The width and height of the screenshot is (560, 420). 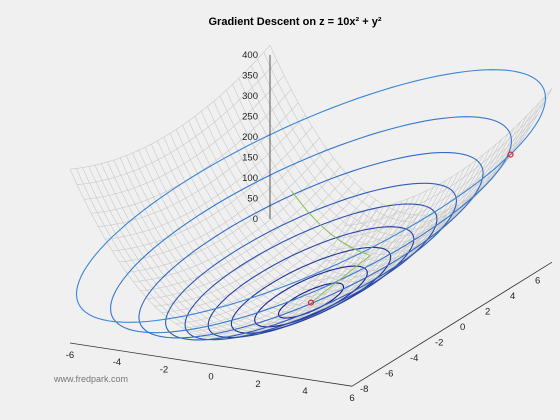 I want to click on x-tick-label: 2, so click(x=257, y=384).